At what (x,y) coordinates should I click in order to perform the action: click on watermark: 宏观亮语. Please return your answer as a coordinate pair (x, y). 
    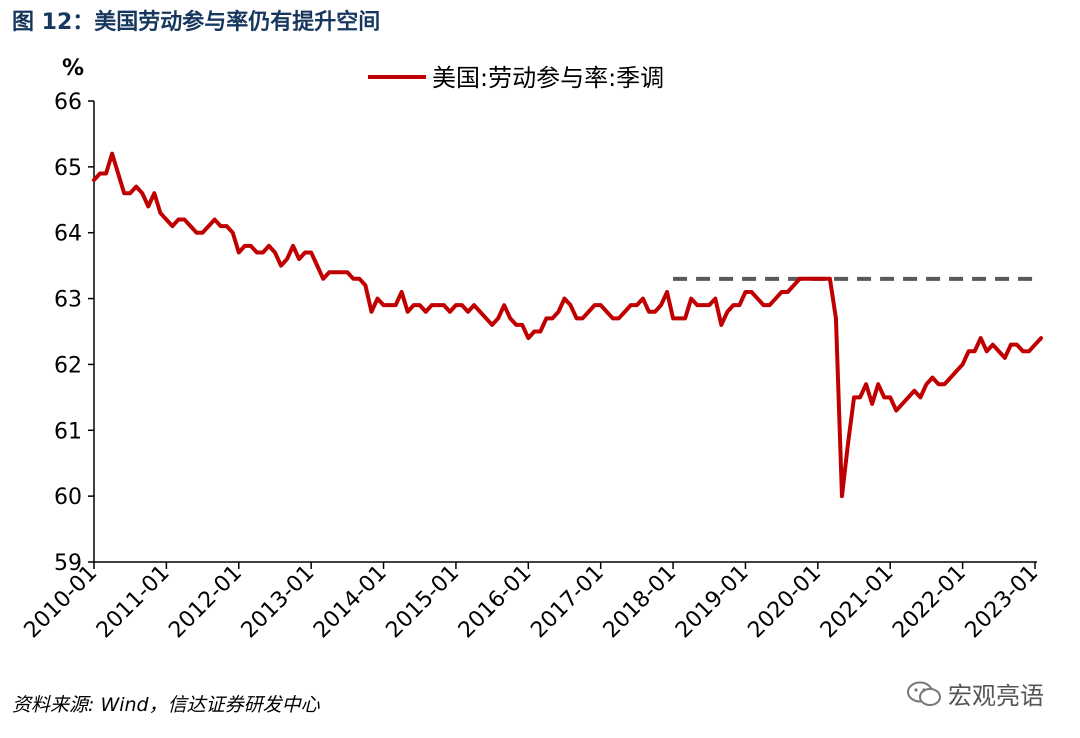
    Looking at the image, I should click on (975, 693).